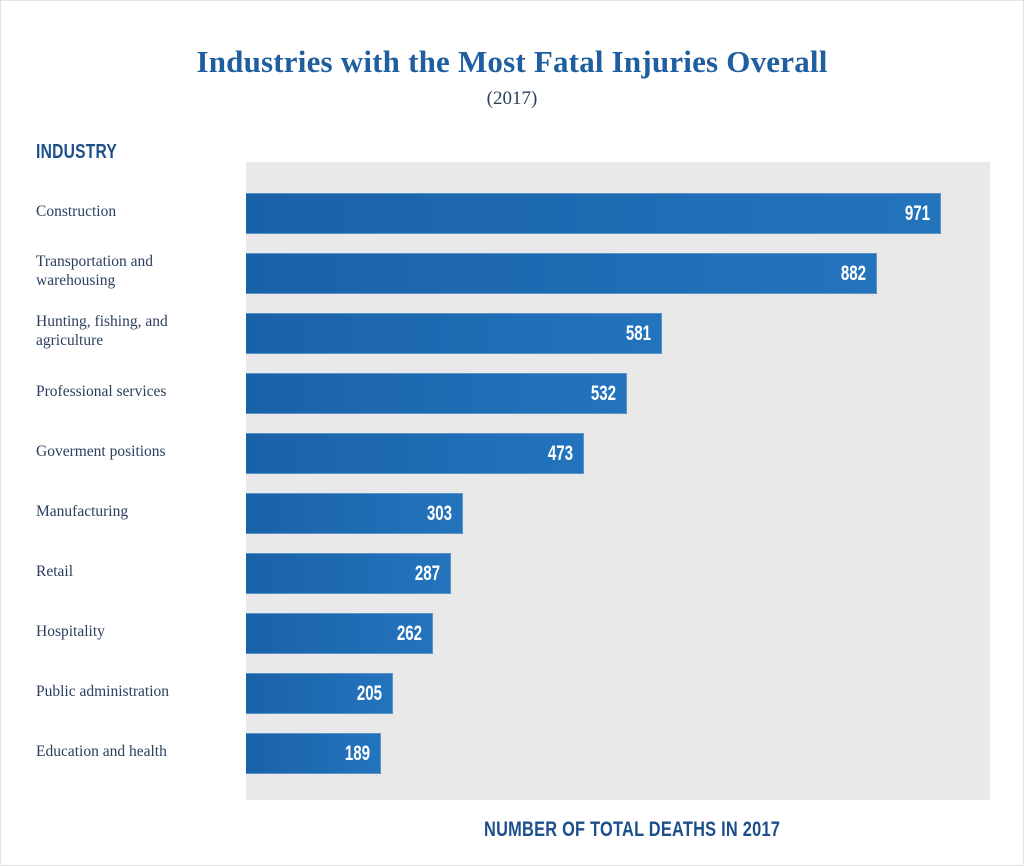 The image size is (1024, 866). I want to click on category-label-line: Transportation and, so click(94, 261).